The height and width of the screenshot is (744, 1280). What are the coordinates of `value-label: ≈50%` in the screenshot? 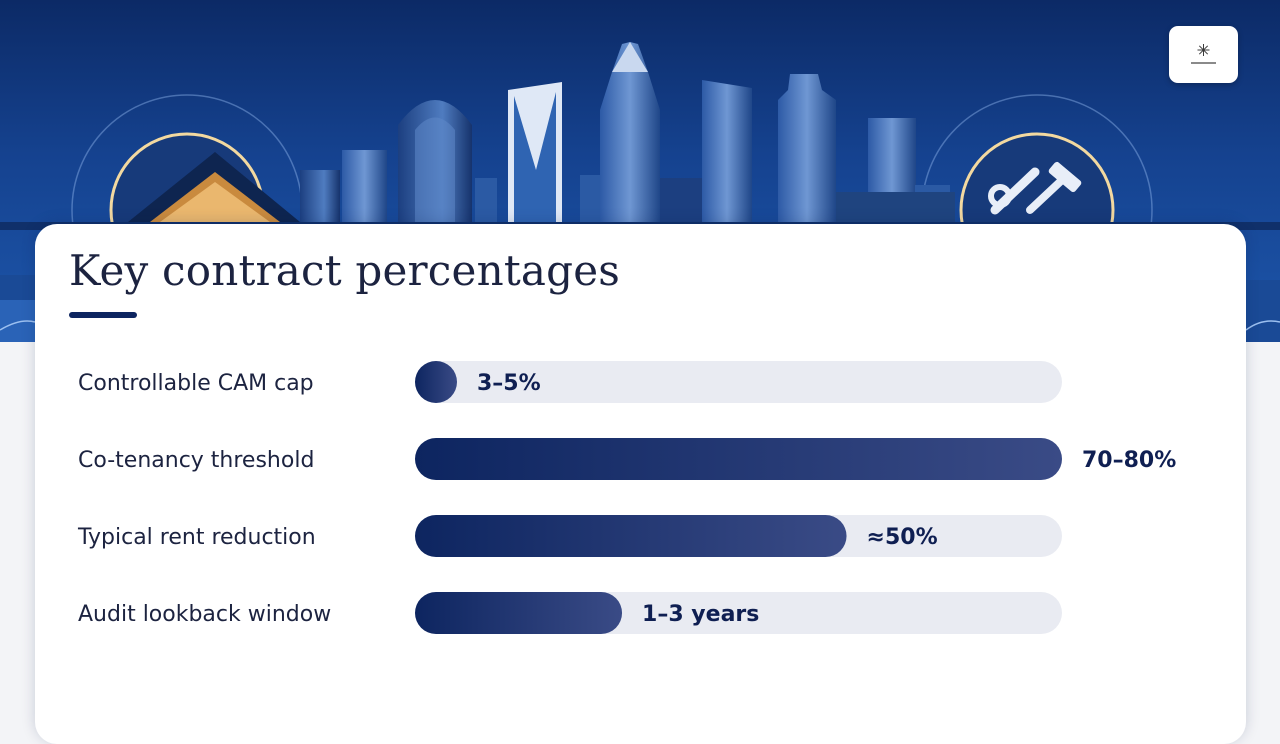 It's located at (902, 537).